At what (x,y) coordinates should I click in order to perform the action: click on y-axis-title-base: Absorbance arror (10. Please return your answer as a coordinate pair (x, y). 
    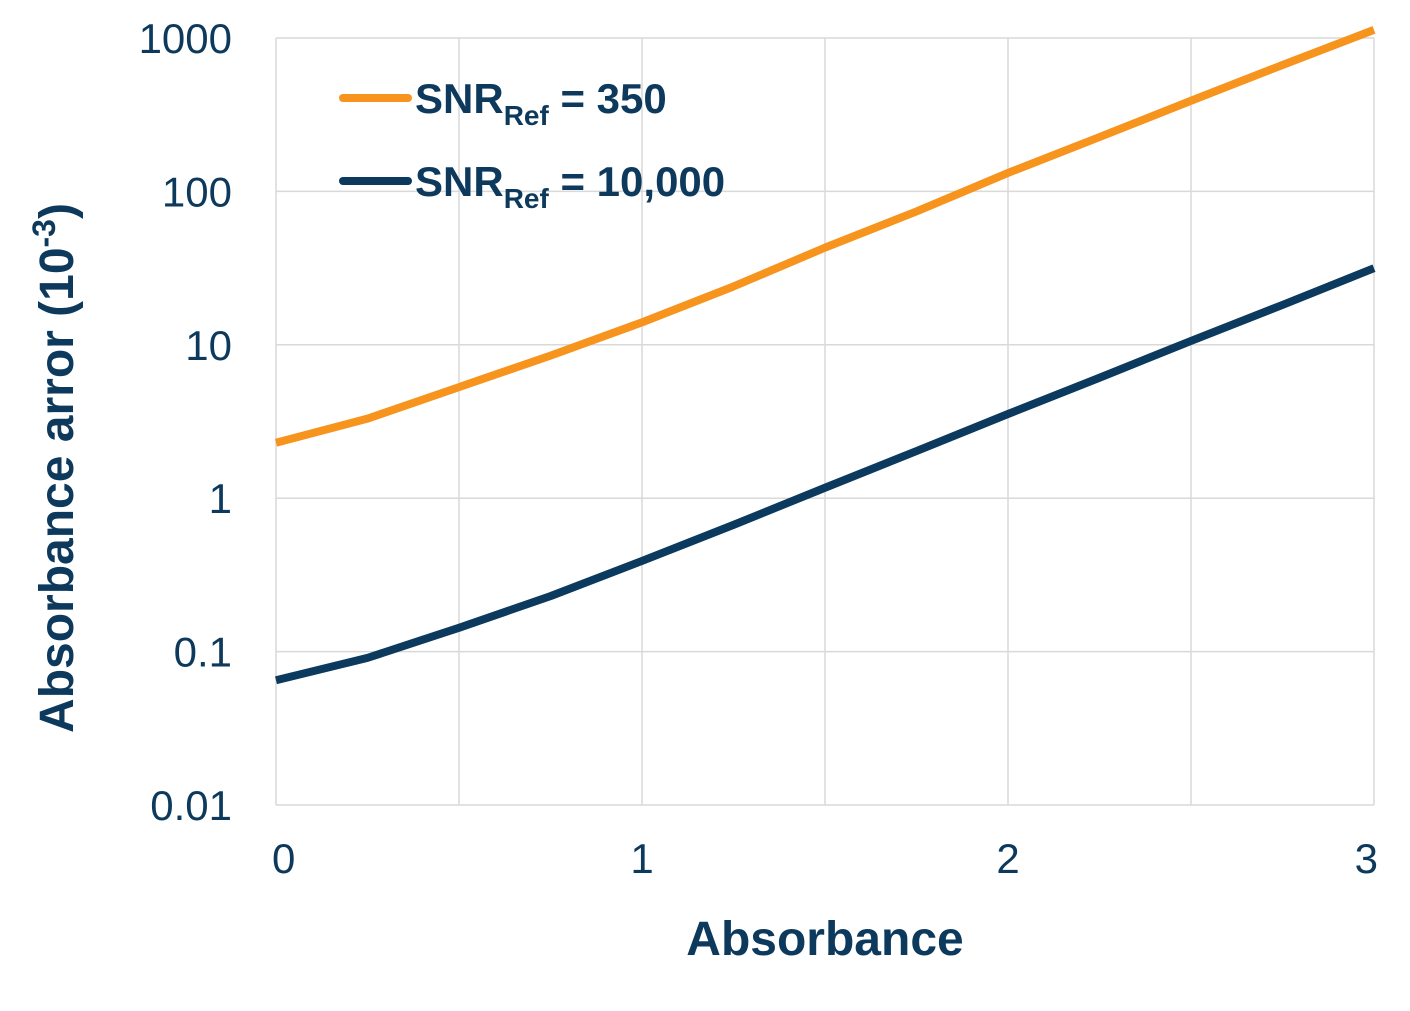
    Looking at the image, I should click on (57, 490).